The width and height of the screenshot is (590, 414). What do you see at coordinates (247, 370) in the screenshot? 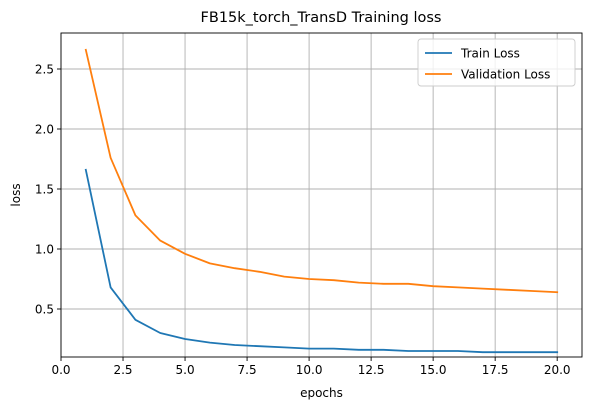
I see `x-tick-label: 7.5` at bounding box center [247, 370].